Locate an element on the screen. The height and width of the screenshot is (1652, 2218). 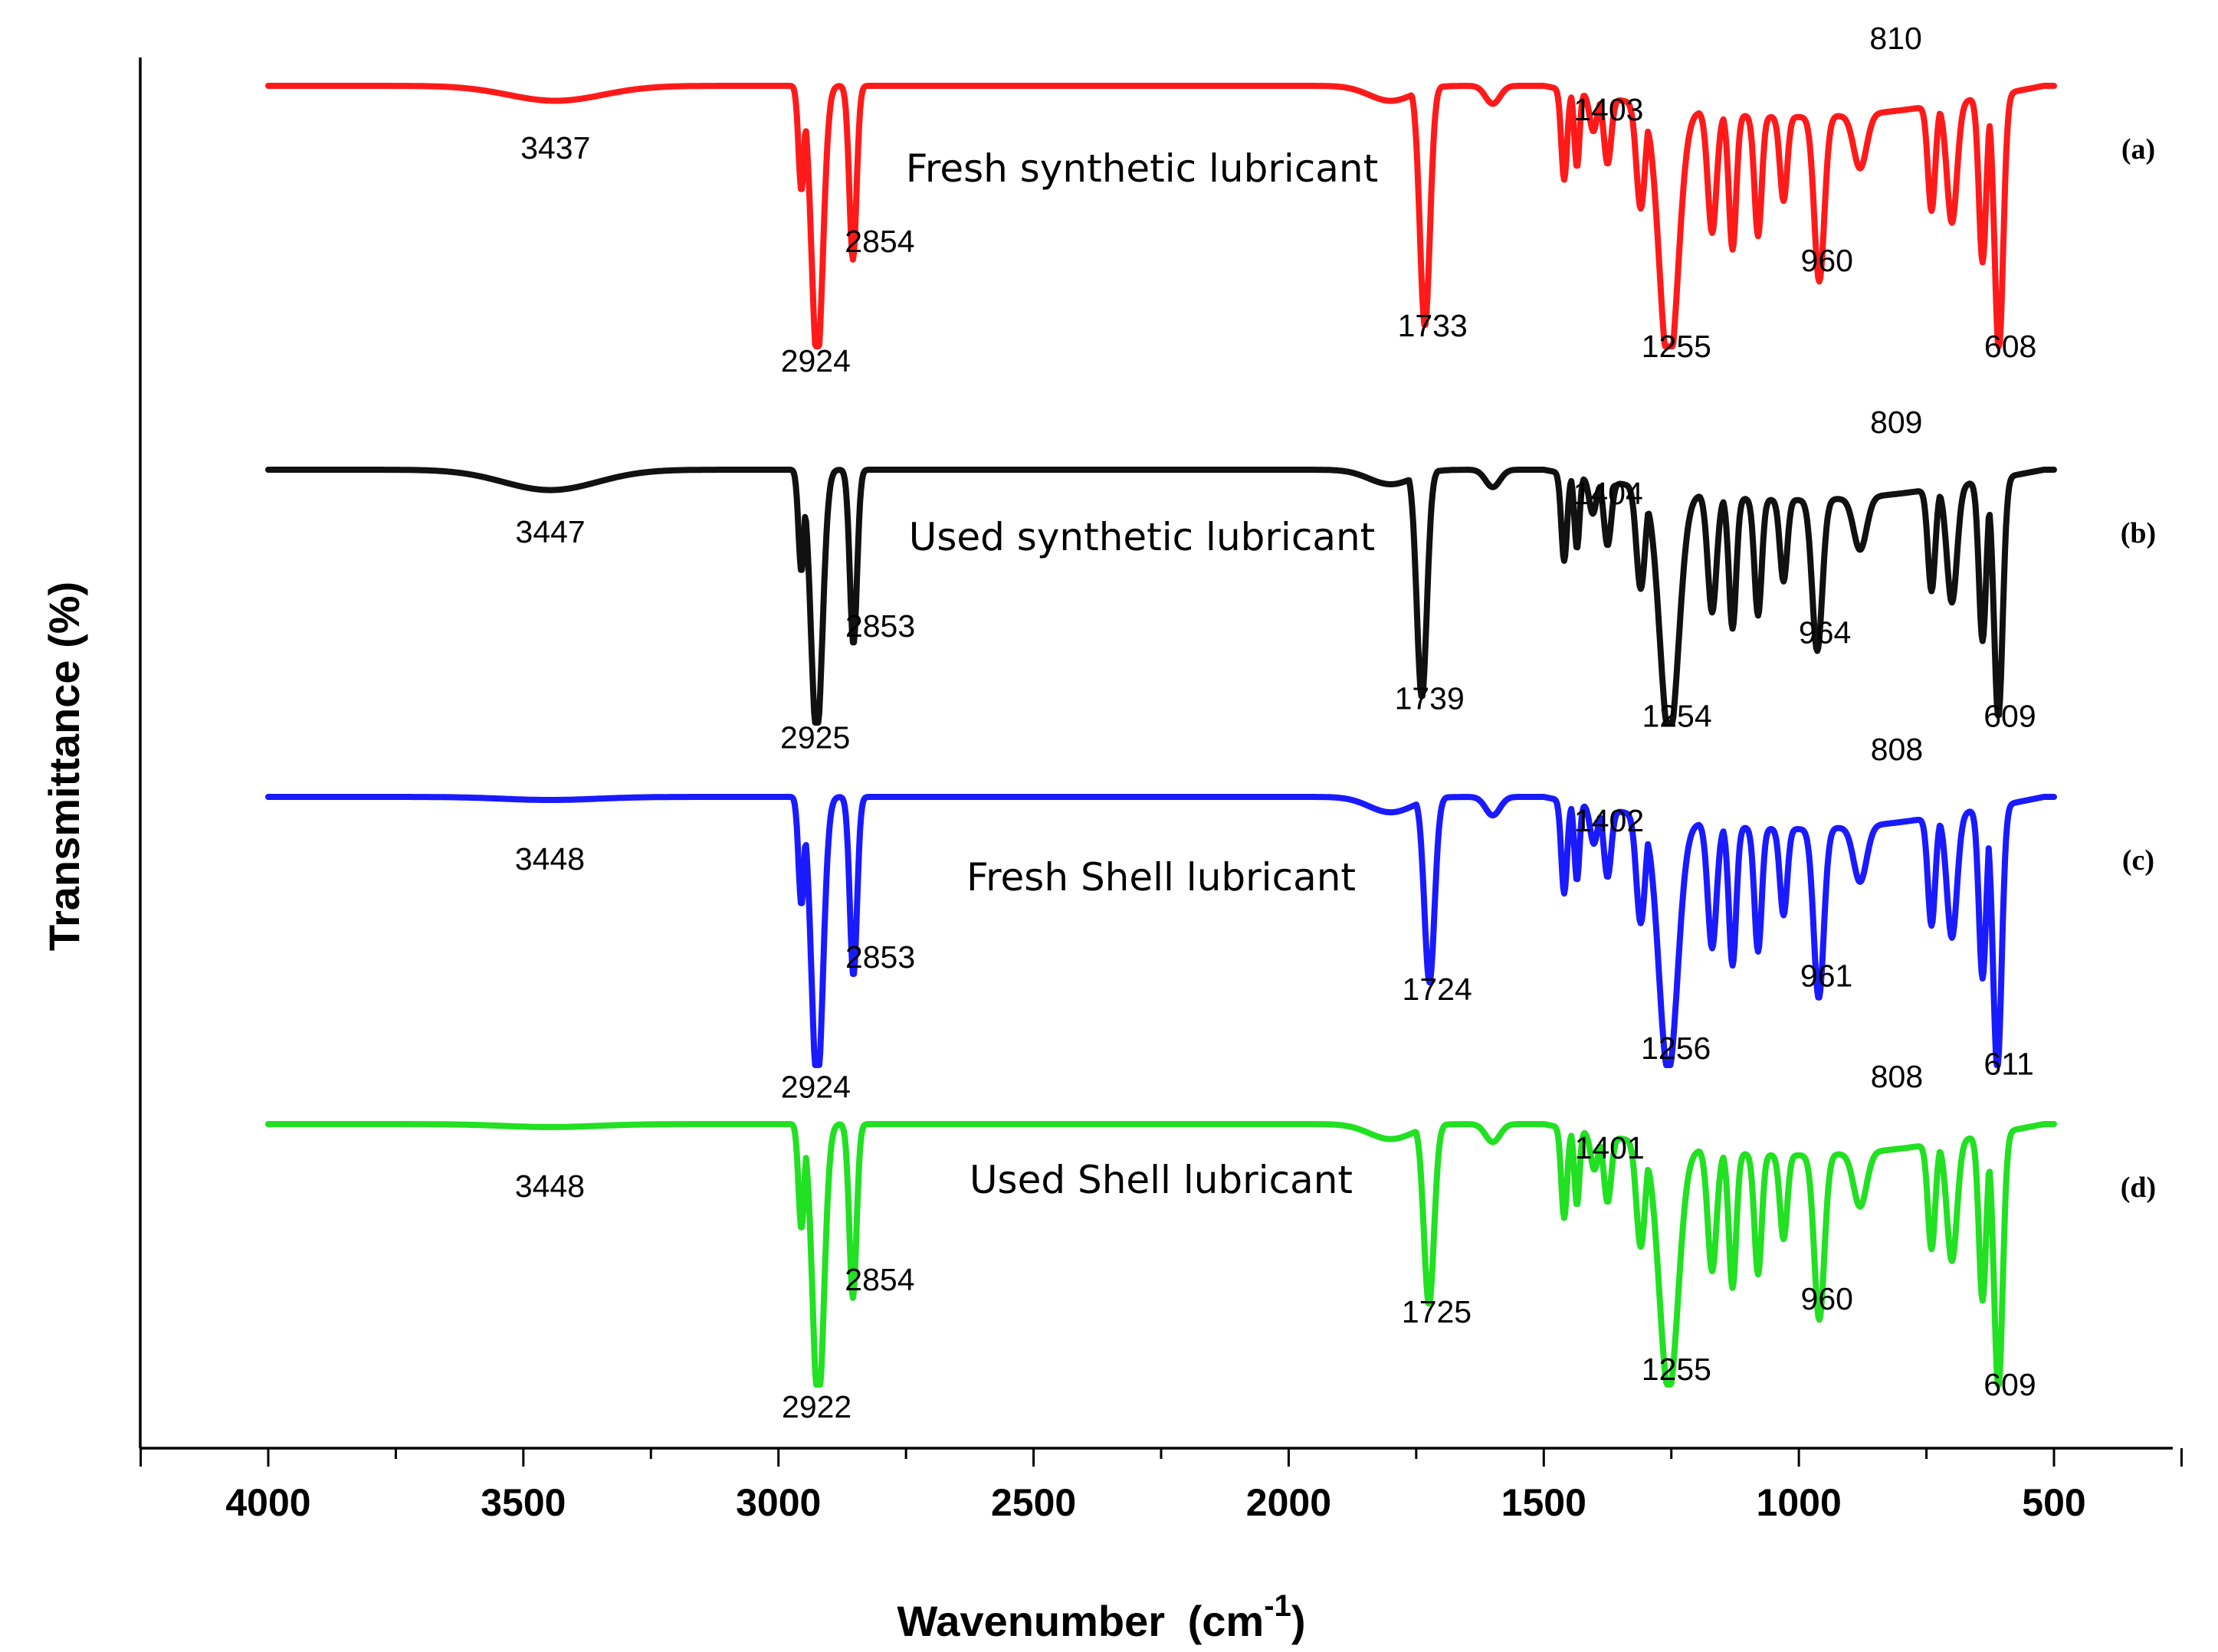
x-axis-title: Wavenumber (cm-1) is located at coordinates (1102, 1617).